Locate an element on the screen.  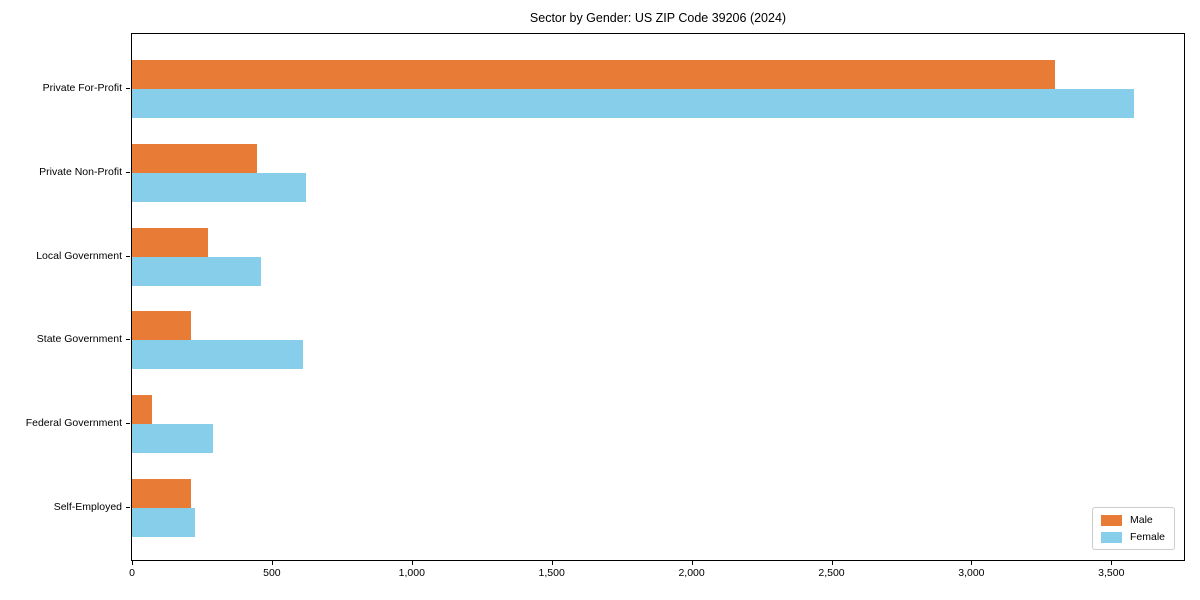
bar-male-local-government is located at coordinates (170, 242).